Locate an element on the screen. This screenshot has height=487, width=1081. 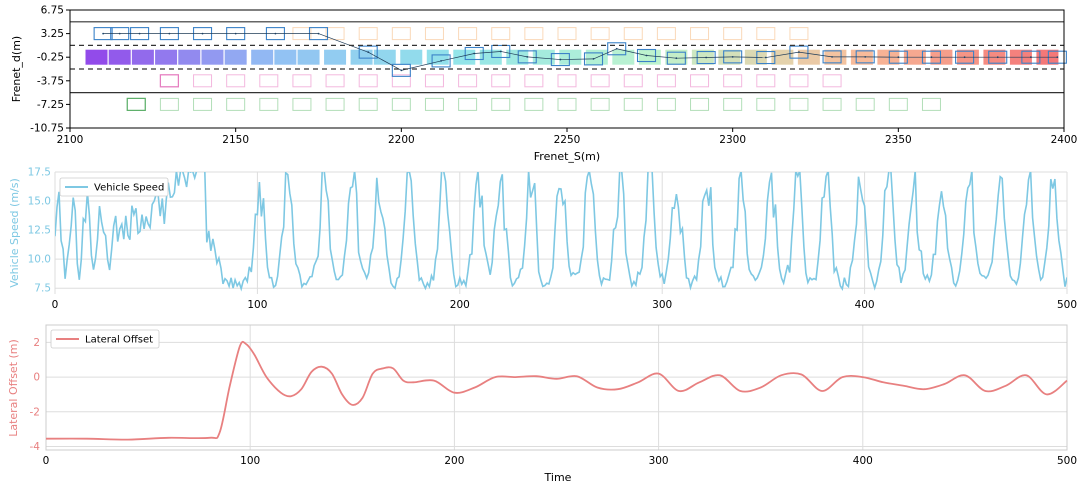
speed-legend-box is located at coordinates (114, 187).